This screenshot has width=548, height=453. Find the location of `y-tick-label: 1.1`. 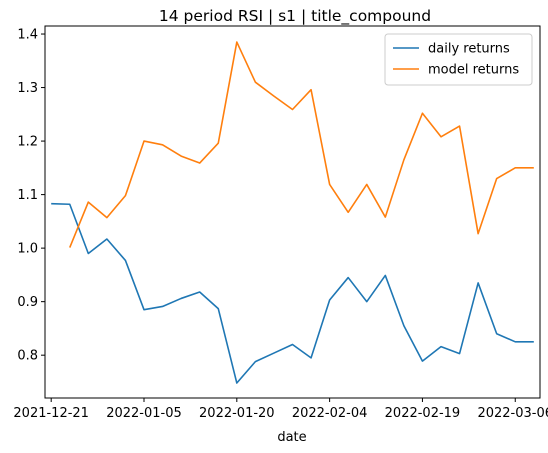

y-tick-label: 1.1 is located at coordinates (27, 195).